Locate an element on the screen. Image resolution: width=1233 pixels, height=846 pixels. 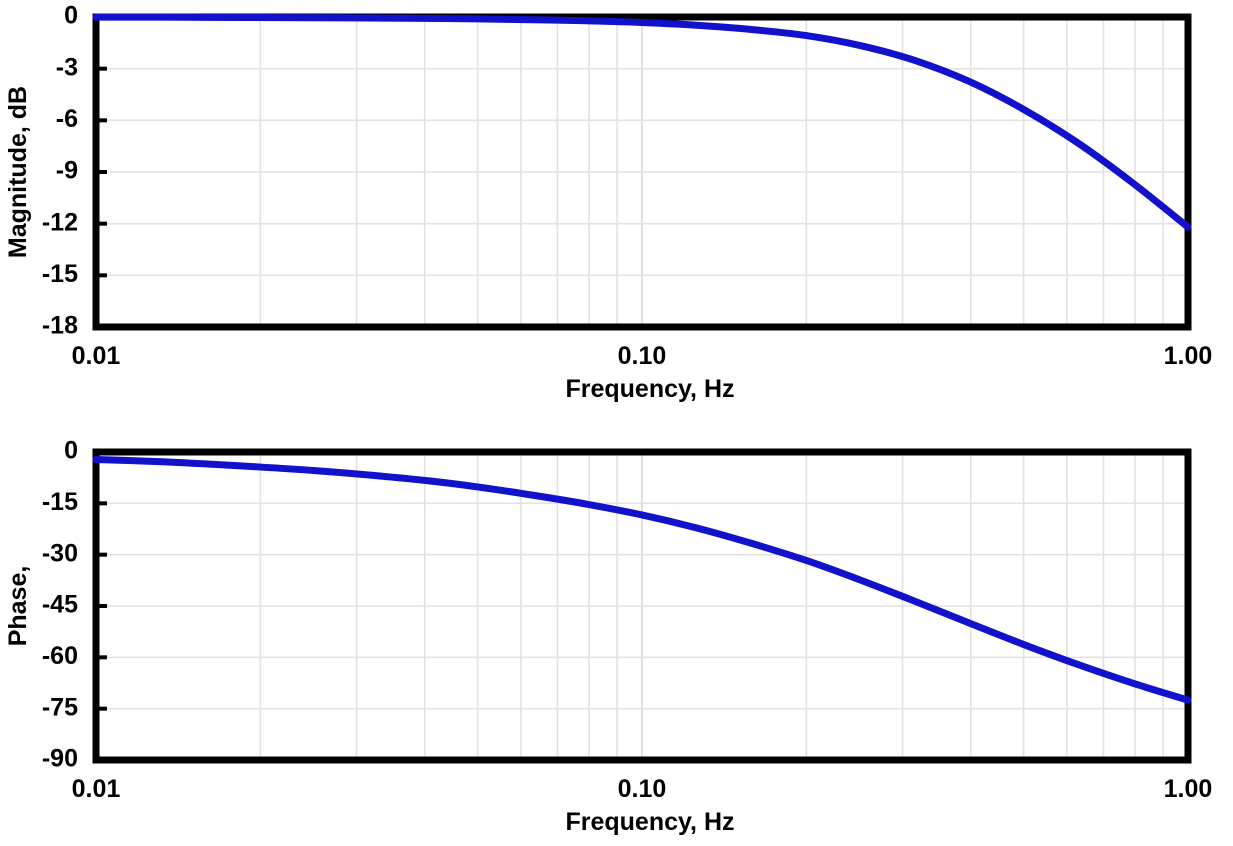
phase-xtick-label: 1.00 is located at coordinates (1188, 789).